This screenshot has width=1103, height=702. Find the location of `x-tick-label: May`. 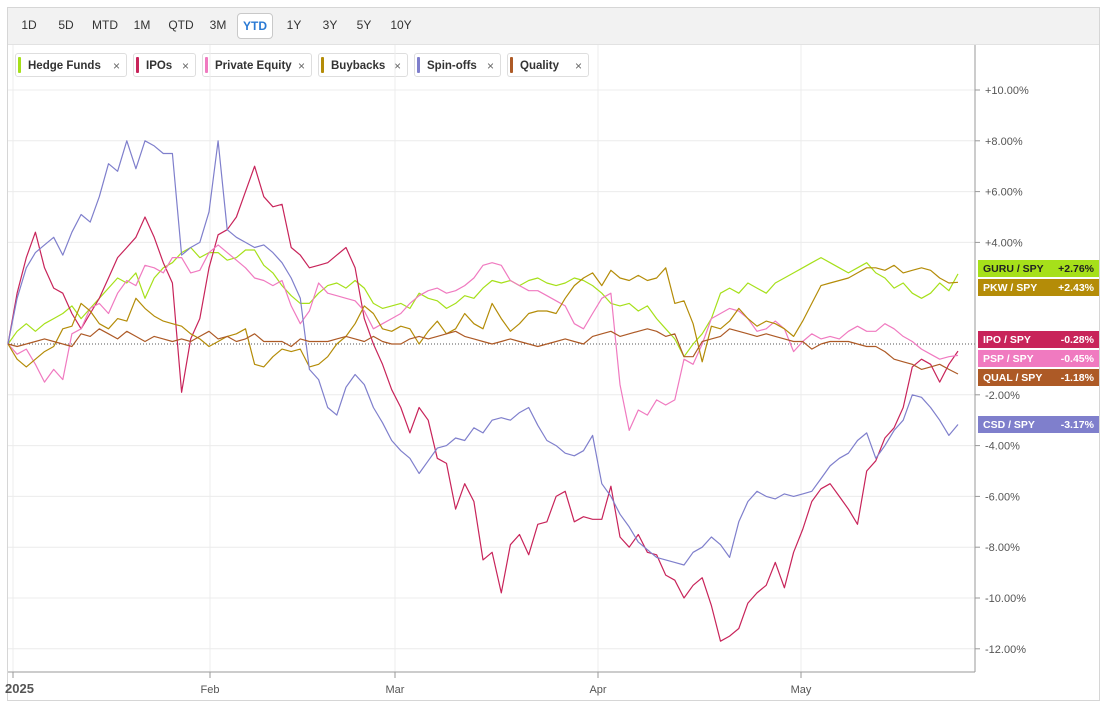

x-tick-label: May is located at coordinates (801, 690).